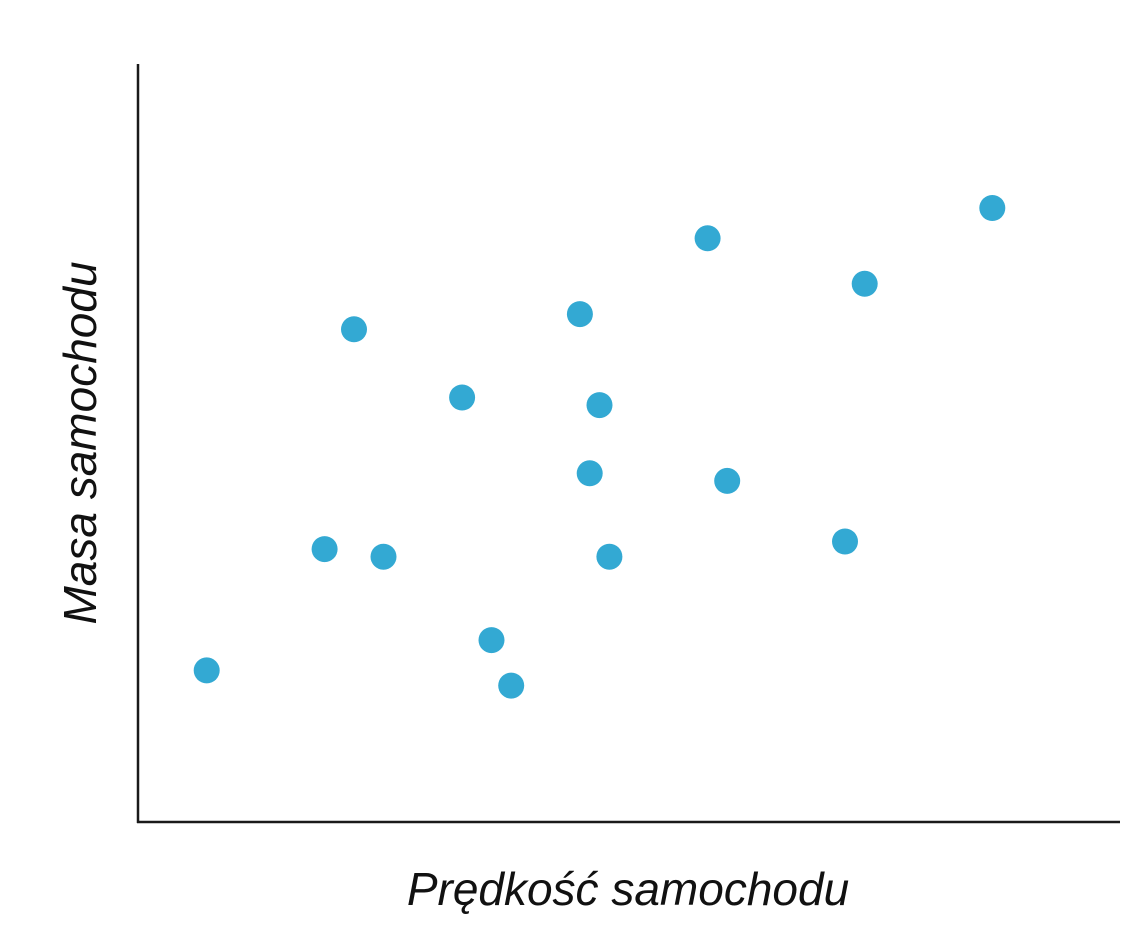 Image resolution: width=1132 pixels, height=944 pixels. Describe the element at coordinates (628, 889) in the screenshot. I see `x-axis-title: Prędkość samochodu` at that location.